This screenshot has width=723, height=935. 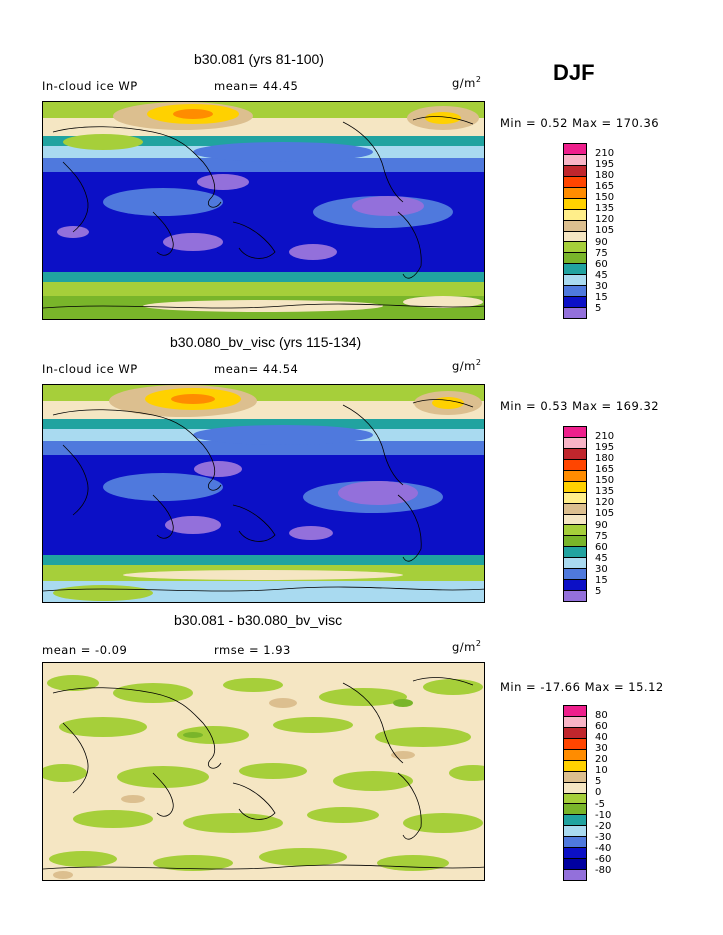 I want to click on panel-3-mean: mean = -0.09, so click(x=85, y=650).